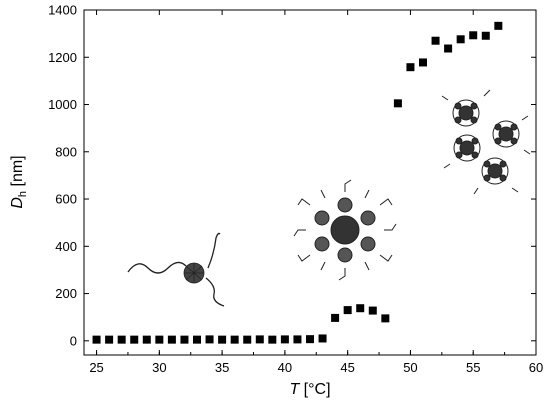 Image resolution: width=545 pixels, height=405 pixels. What do you see at coordinates (73, 340) in the screenshot?
I see `y-tick-label: 0` at bounding box center [73, 340].